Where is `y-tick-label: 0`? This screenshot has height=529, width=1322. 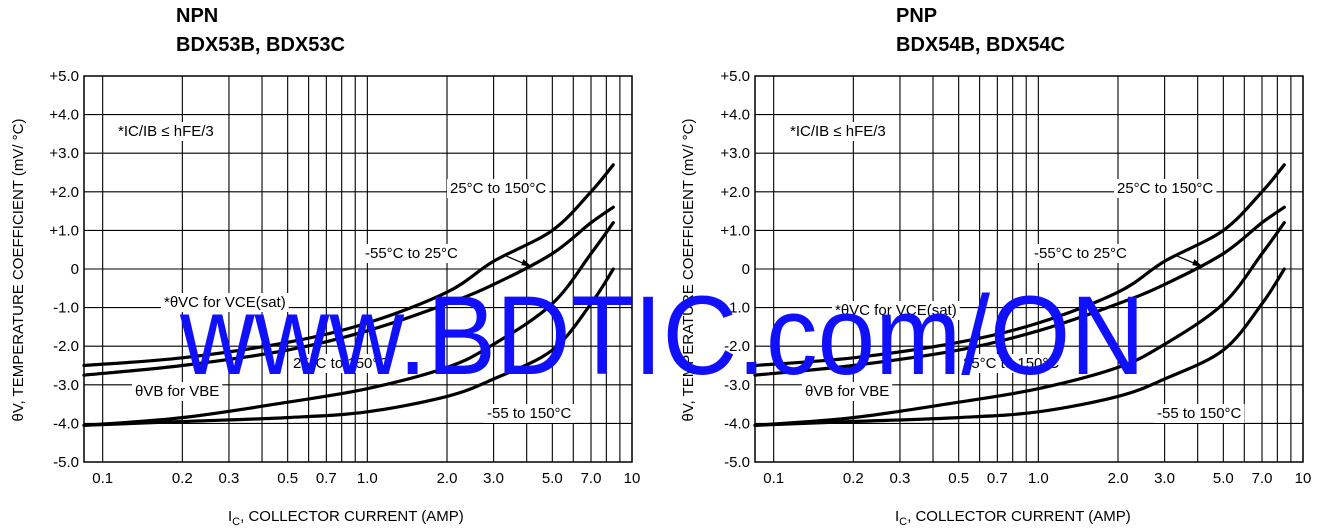 y-tick-label: 0 is located at coordinates (75, 269).